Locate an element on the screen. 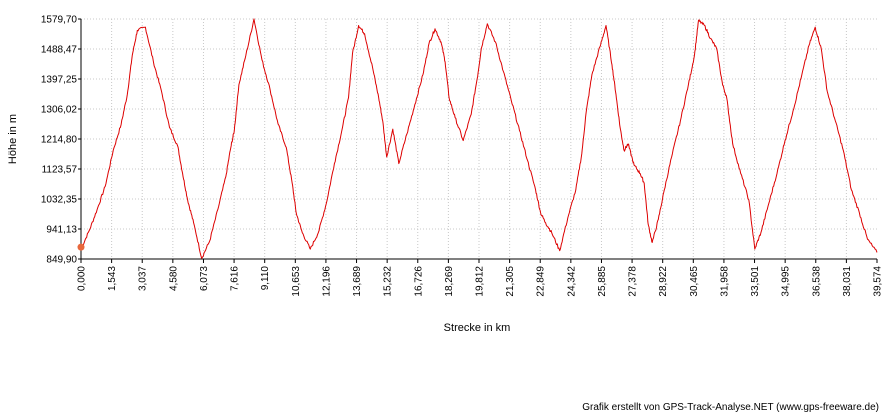  x-axis-title: Strecke in km is located at coordinates (477, 328).